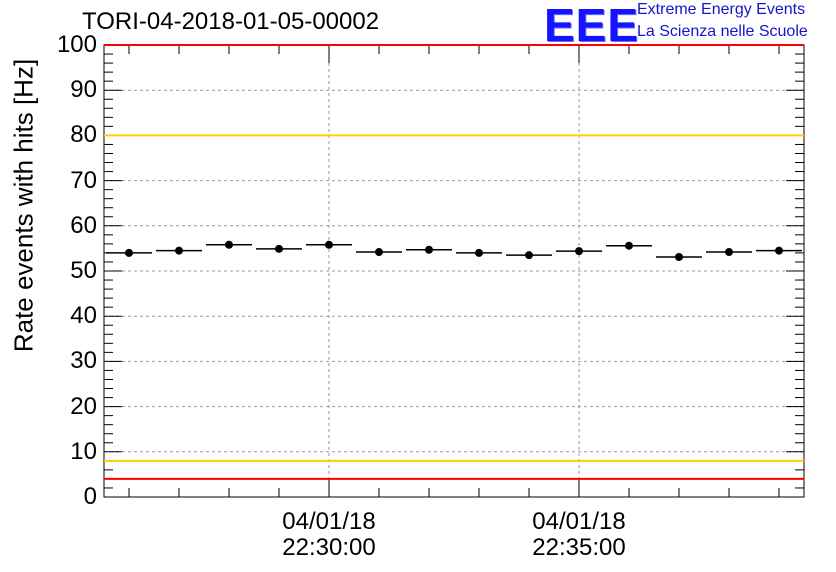 The width and height of the screenshot is (836, 572). Describe the element at coordinates (83, 180) in the screenshot. I see `y-tick-label: 70` at that location.